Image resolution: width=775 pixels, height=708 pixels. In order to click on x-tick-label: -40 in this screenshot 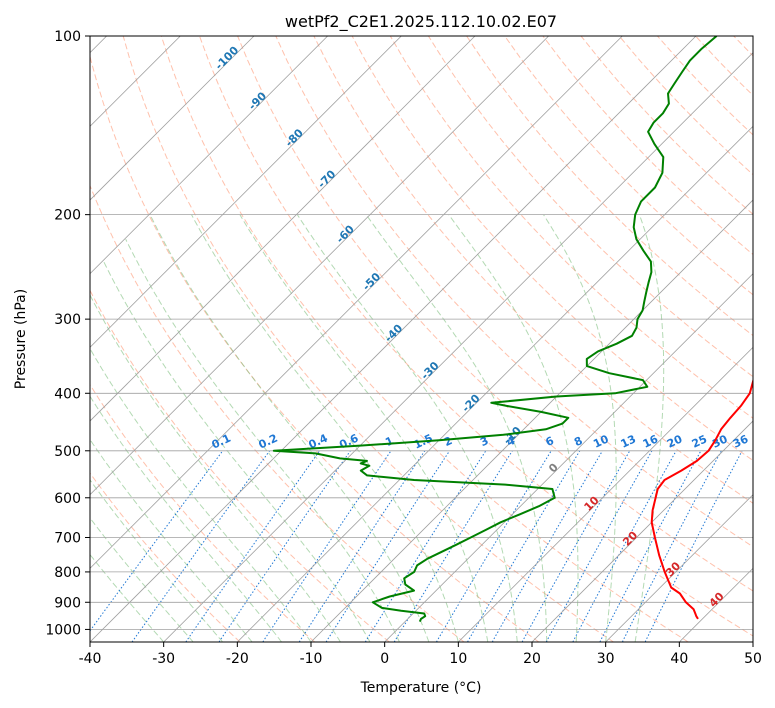, I will do `click(90, 659)`.